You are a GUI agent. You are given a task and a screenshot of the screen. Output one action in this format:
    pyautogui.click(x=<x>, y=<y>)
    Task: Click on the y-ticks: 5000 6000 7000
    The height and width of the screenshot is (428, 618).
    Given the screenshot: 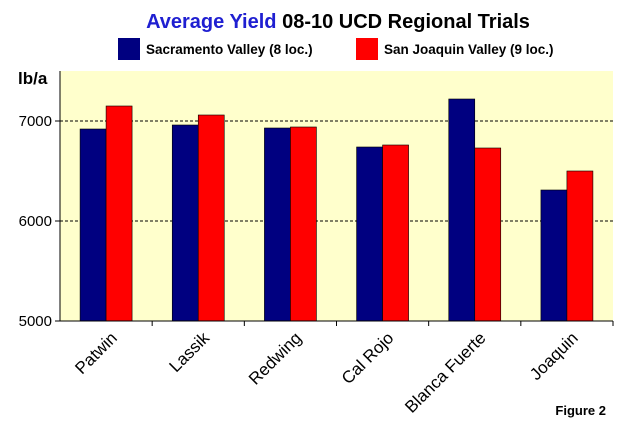 What is the action you would take?
    pyautogui.click(x=39, y=221)
    